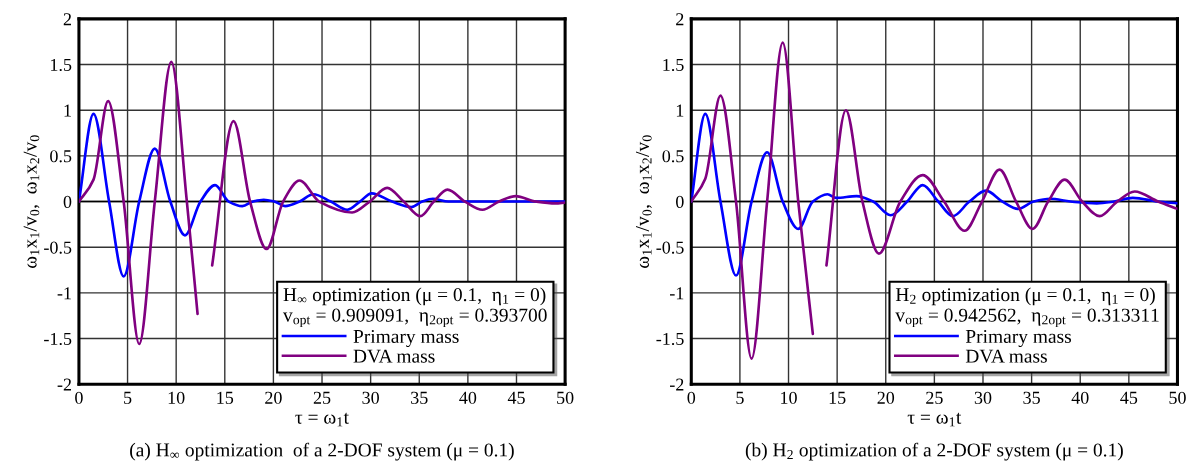 The width and height of the screenshot is (1196, 472). Describe the element at coordinates (934, 451) in the screenshot. I see `text: (b) H$_{2}$ optimization of a 2-DOF system (μ = 0.1)` at that location.